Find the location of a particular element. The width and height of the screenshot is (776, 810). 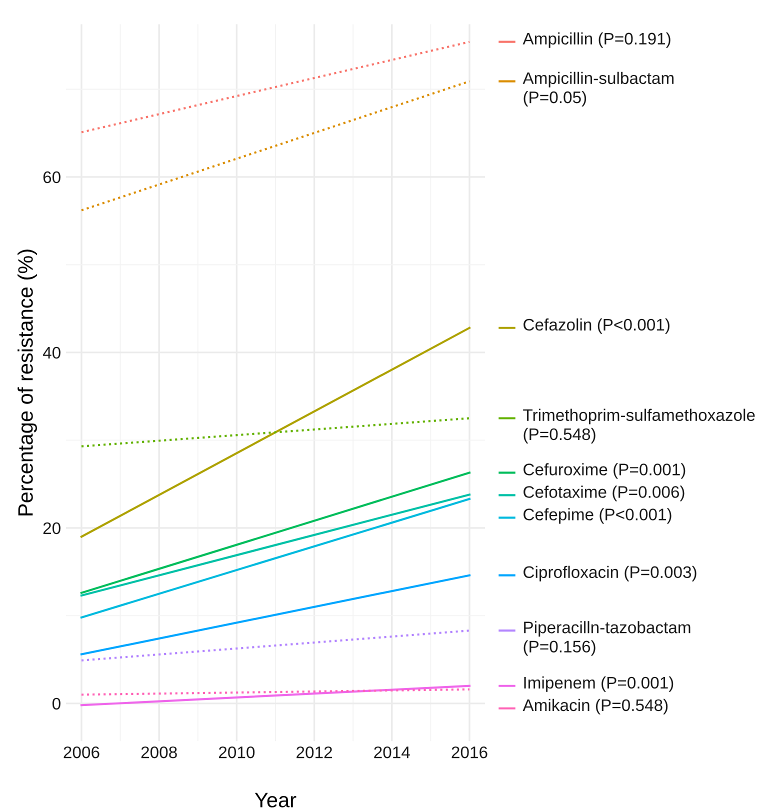

x-tick-label: 2012 is located at coordinates (314, 752).